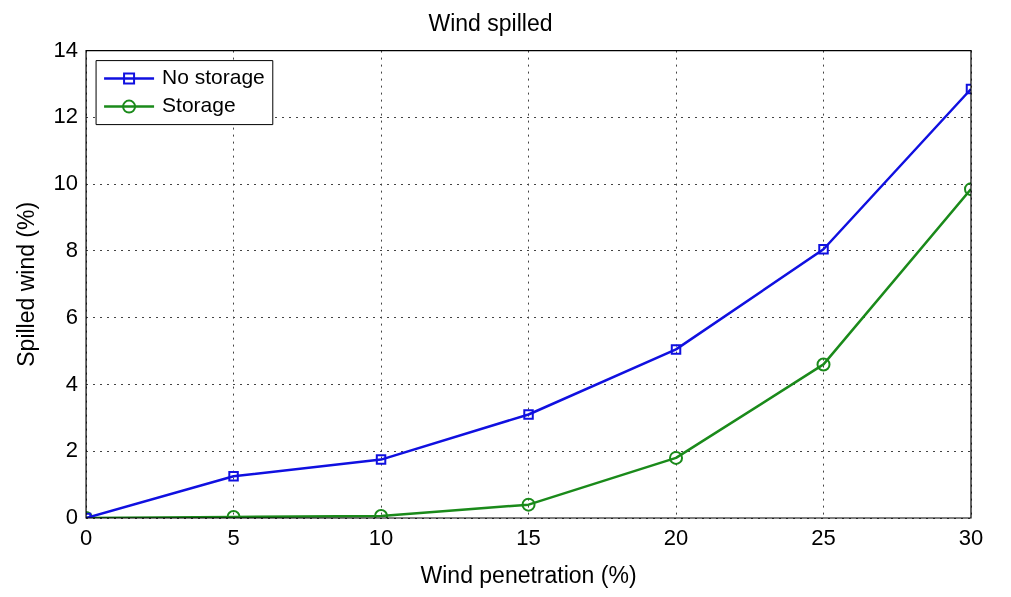  What do you see at coordinates (66, 183) in the screenshot?
I see `y-tick-label: 10` at bounding box center [66, 183].